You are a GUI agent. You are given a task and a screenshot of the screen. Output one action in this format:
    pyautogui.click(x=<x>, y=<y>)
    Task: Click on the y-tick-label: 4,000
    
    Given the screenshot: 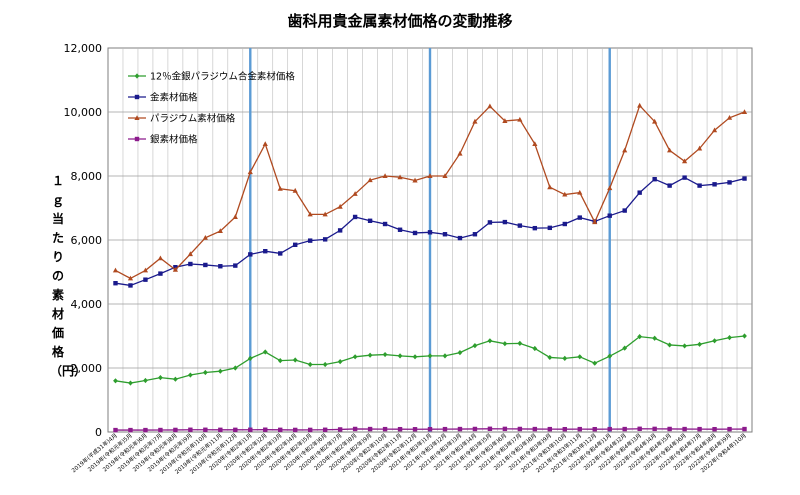 What is the action you would take?
    pyautogui.click(x=87, y=304)
    